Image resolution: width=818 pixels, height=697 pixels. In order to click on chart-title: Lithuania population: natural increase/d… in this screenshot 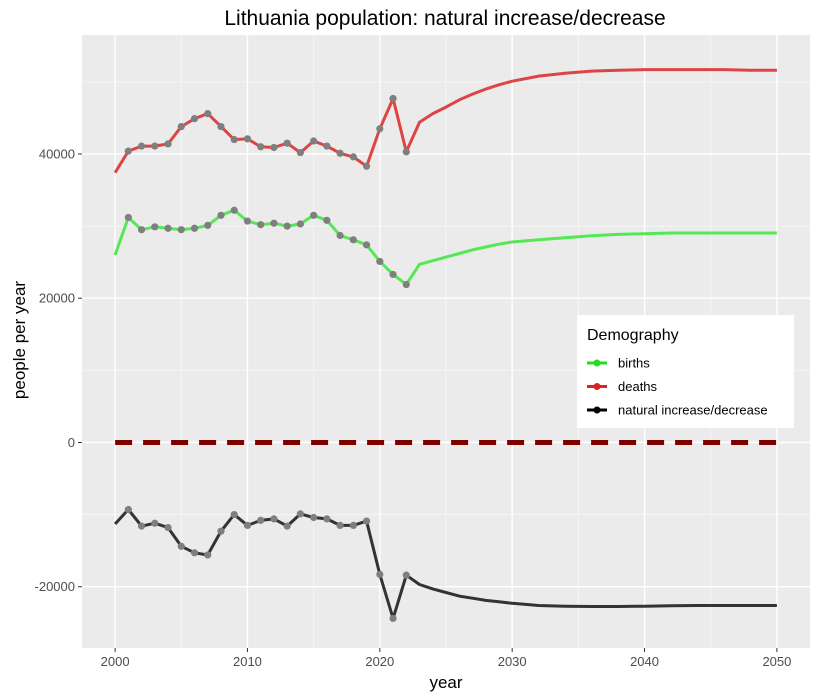, I will do `click(444, 18)`.